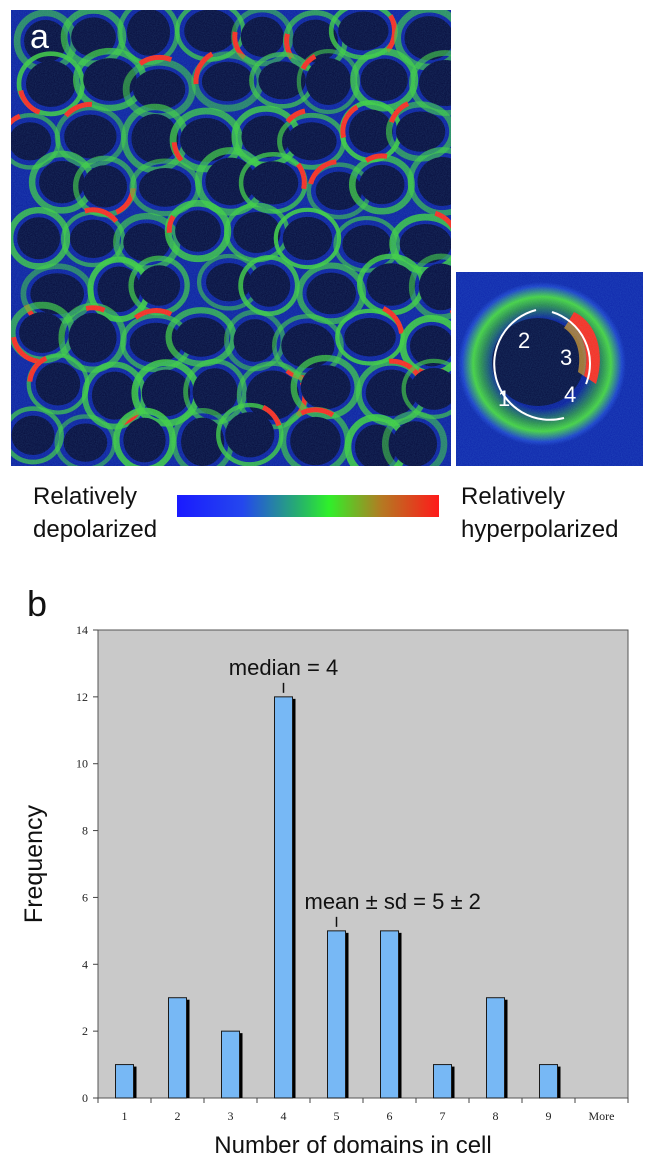 This screenshot has width=650, height=1159. Describe the element at coordinates (393, 901) in the screenshot. I see `annotation-text: mean ± sd = 5 ± 2` at that location.